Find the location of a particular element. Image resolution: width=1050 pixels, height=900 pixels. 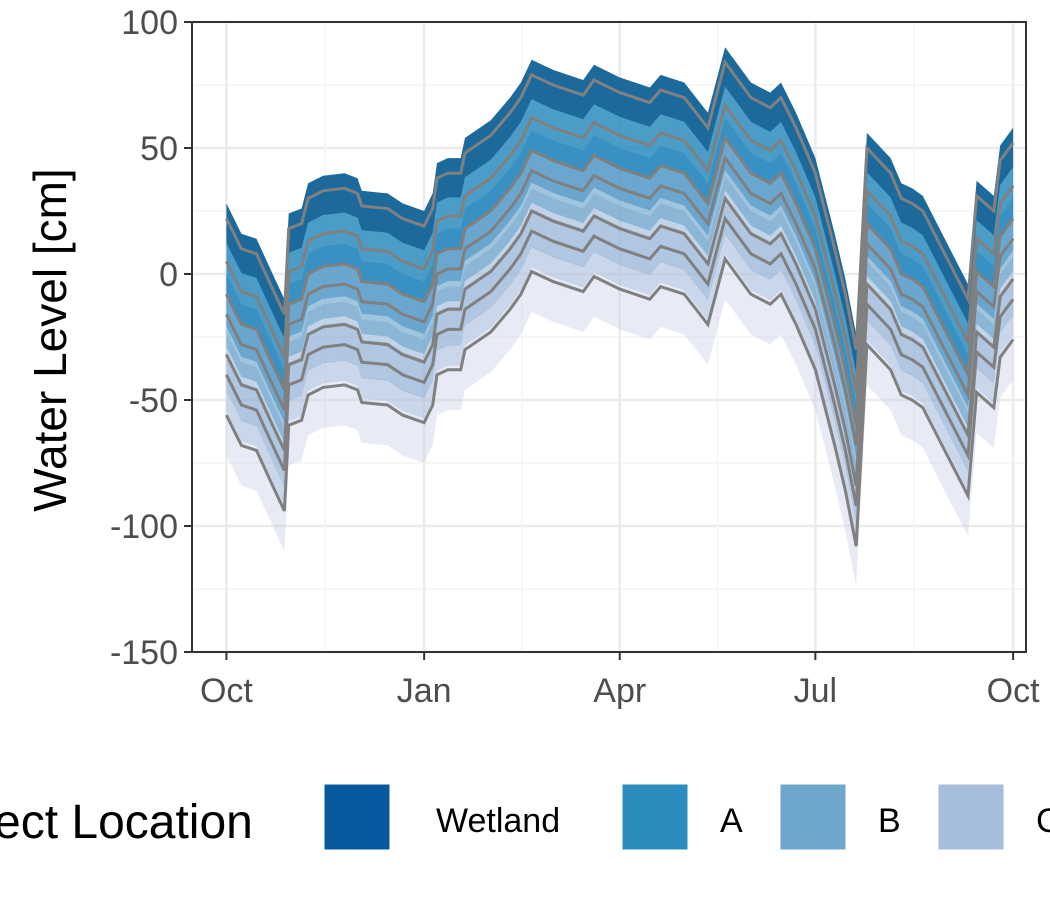

legend-label-1: Wetland is located at coordinates (498, 821).